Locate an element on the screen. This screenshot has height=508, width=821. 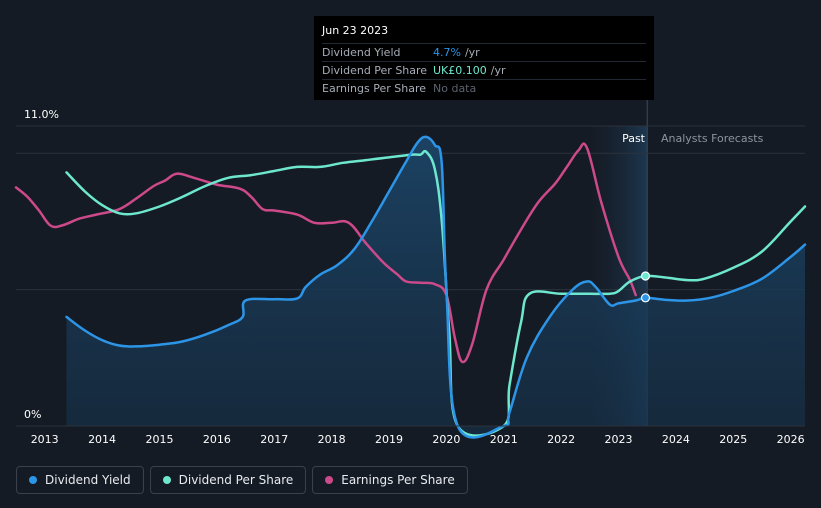
tooltip-row-dividend-yield: Dividend Yield 4.7% /yr is located at coordinates (484, 52).